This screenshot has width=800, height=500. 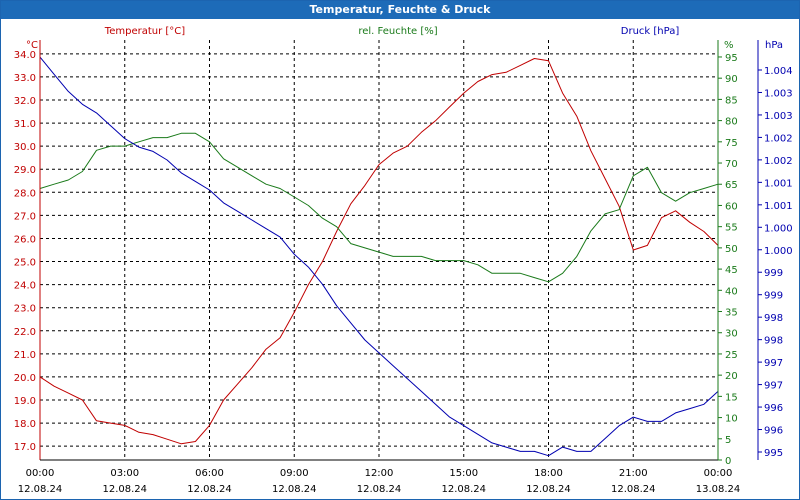 I want to click on humidity-tick-label: 45, so click(x=731, y=270).